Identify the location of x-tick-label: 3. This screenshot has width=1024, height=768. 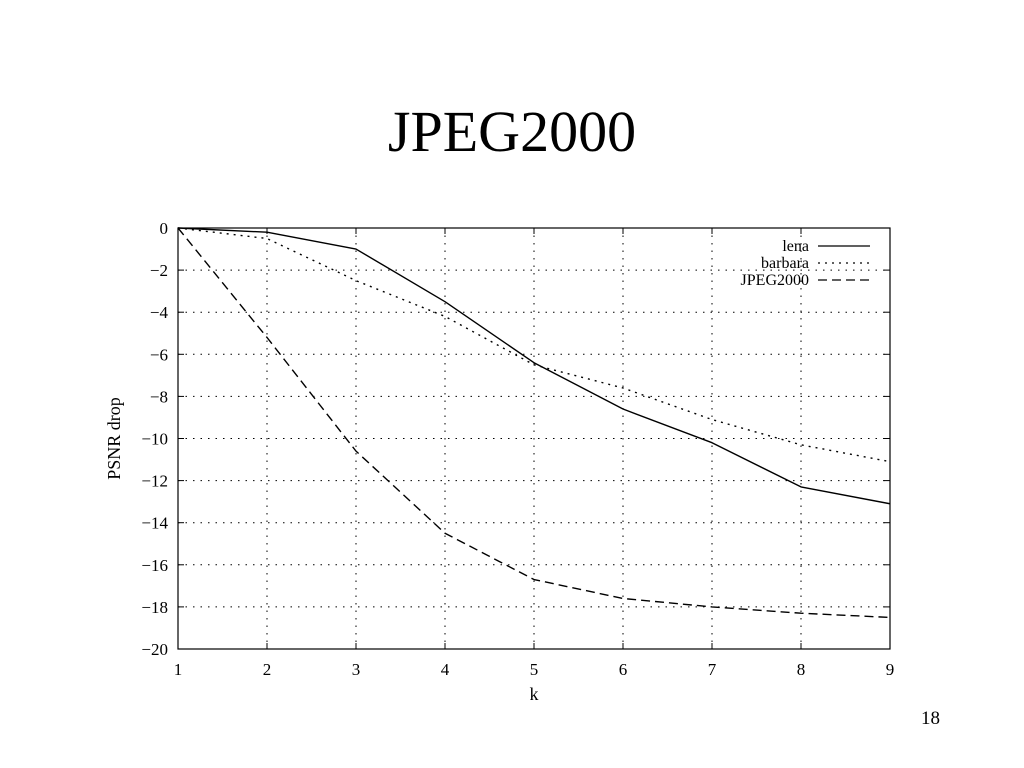
(356, 669).